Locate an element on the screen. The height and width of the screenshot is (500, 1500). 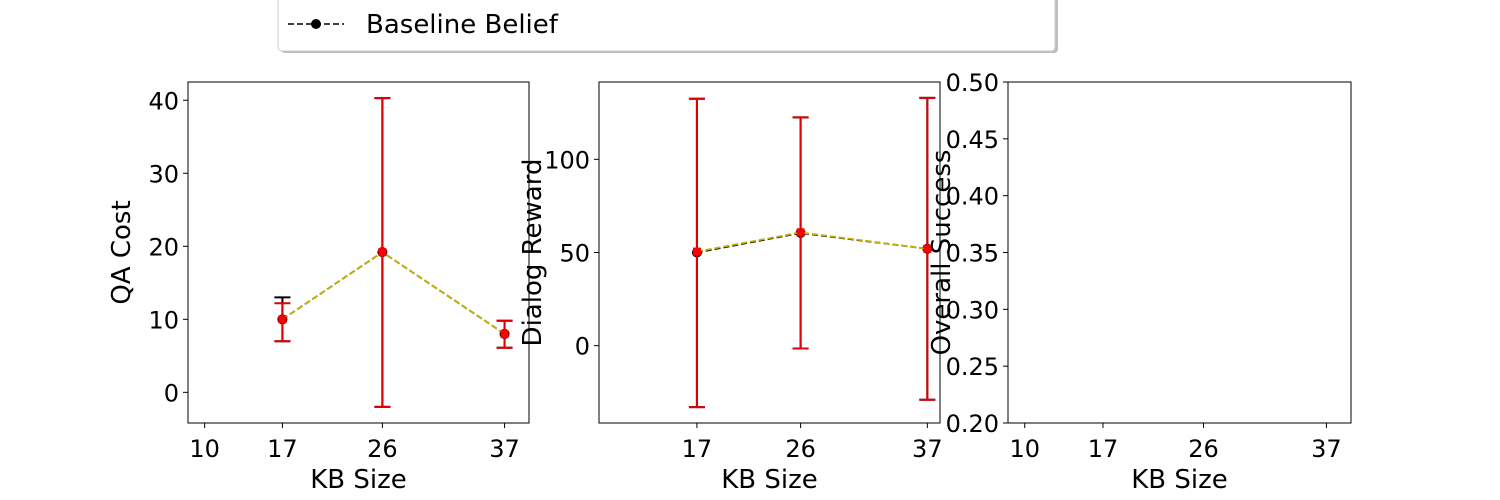
y-tick-label: 100 is located at coordinates (567, 160).